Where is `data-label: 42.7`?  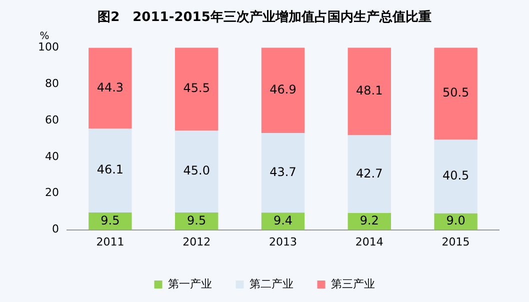
data-label: 42.7 is located at coordinates (369, 173).